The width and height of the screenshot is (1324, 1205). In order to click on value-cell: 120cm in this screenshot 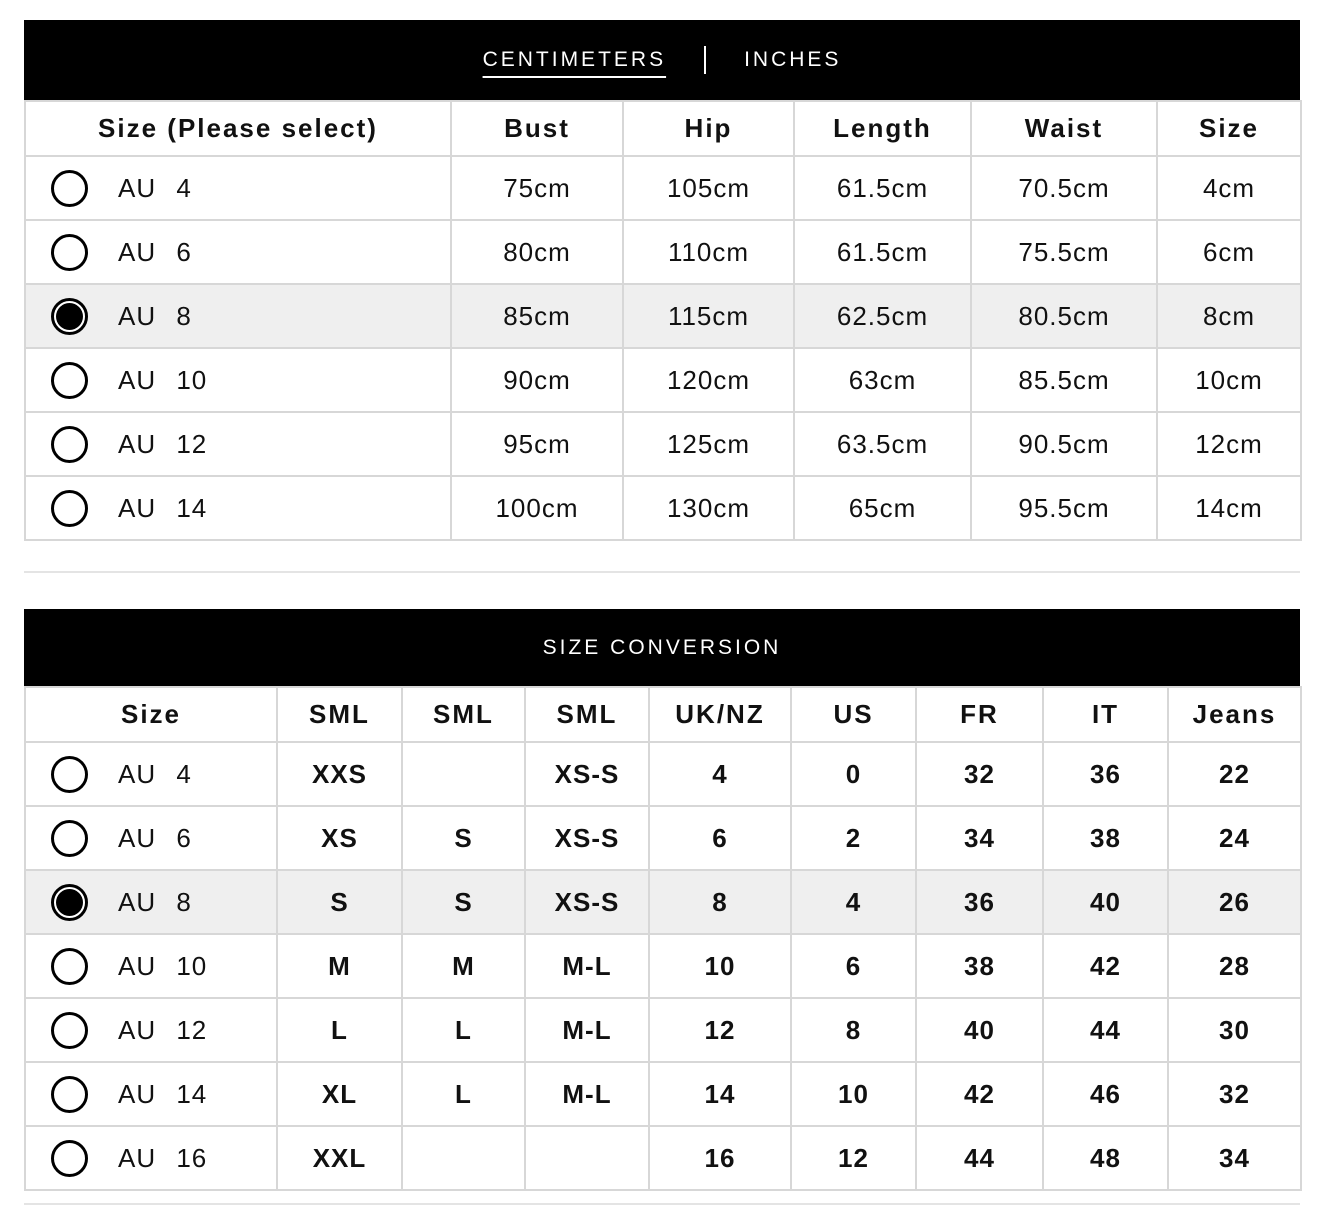, I will do `click(708, 380)`.